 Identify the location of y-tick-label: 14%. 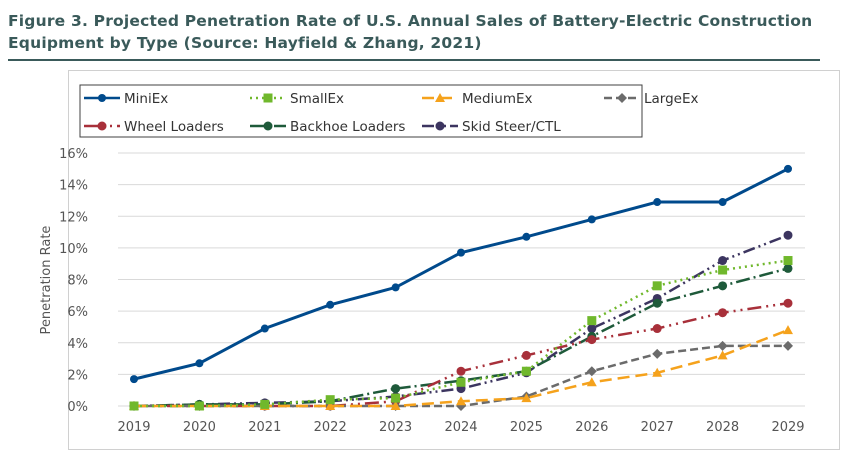
(73, 186).